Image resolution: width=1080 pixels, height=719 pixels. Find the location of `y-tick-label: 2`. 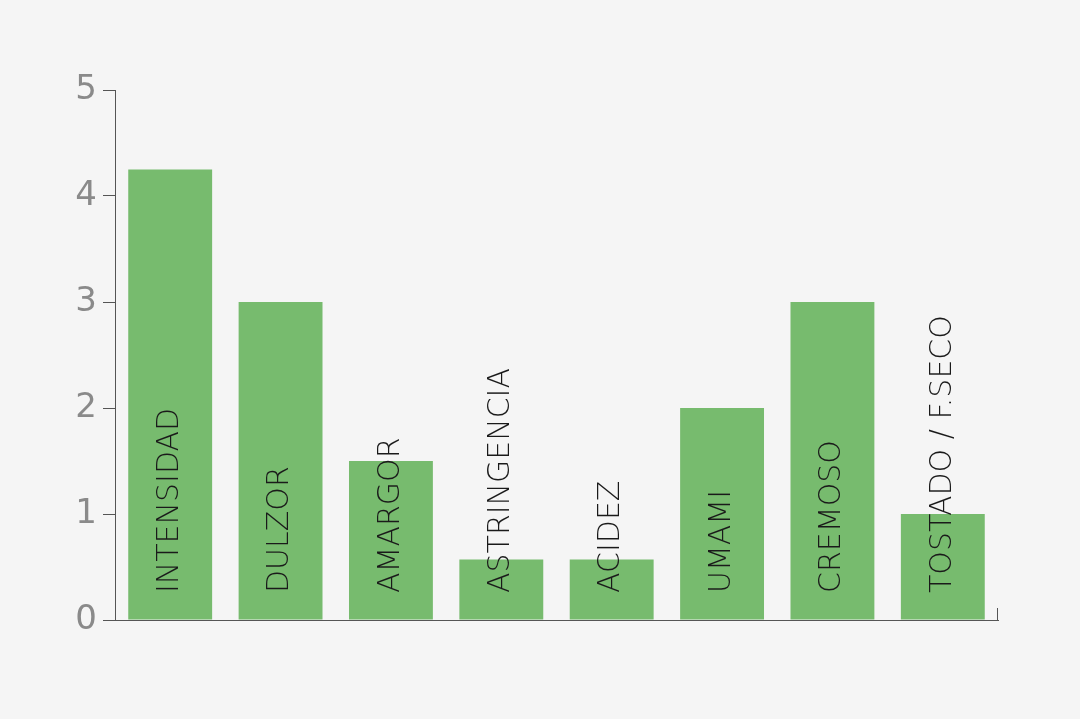

y-tick-label: 2 is located at coordinates (86, 404).